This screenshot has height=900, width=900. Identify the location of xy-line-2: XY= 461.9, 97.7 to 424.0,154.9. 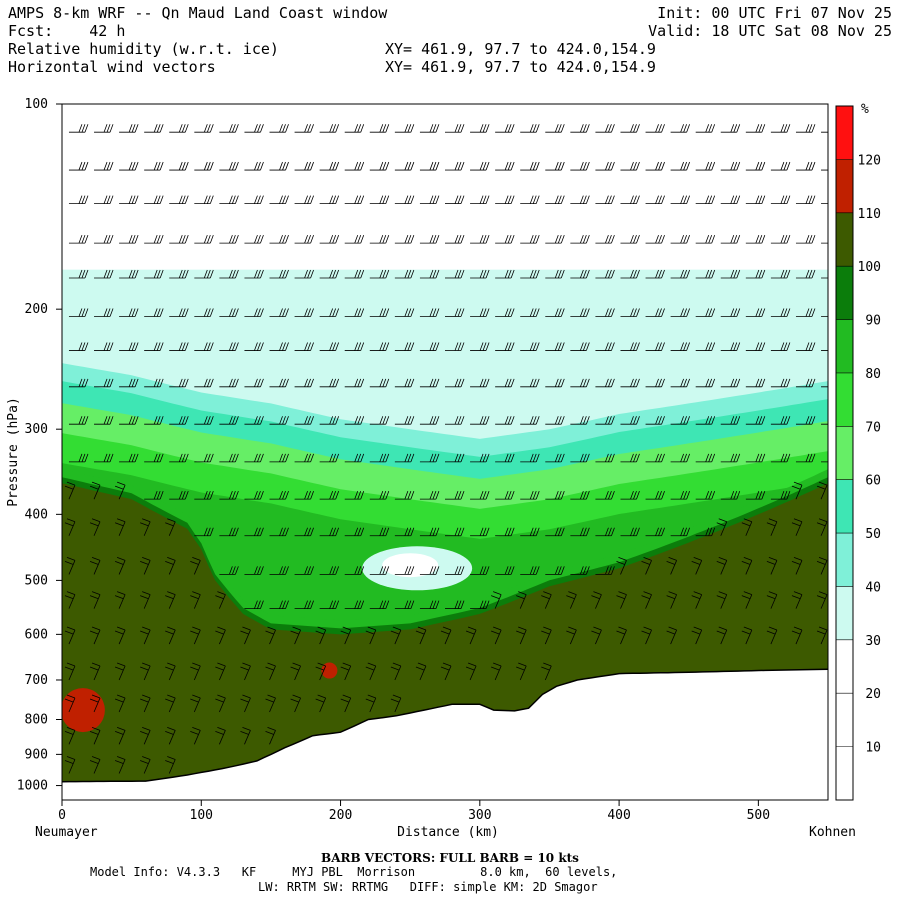
(520, 67).